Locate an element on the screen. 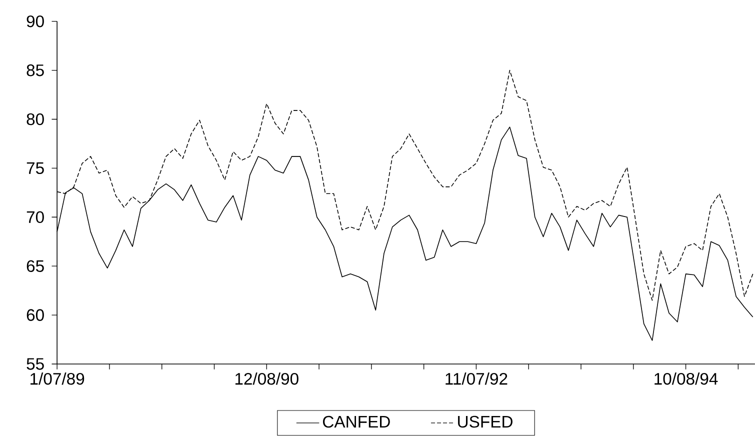 The height and width of the screenshot is (440, 755). x-tick-label: 1/07/89 is located at coordinates (57, 378).